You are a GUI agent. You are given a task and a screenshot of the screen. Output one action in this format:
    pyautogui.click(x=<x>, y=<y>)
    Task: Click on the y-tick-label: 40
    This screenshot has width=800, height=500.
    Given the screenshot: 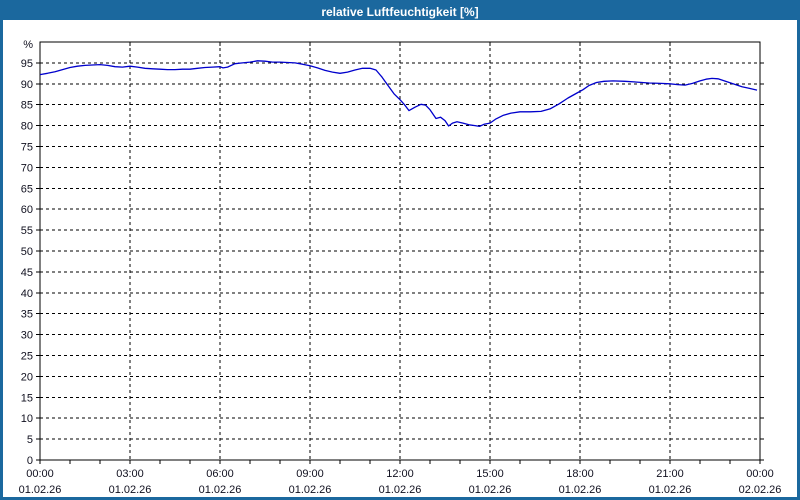 What is the action you would take?
    pyautogui.click(x=27, y=294)
    